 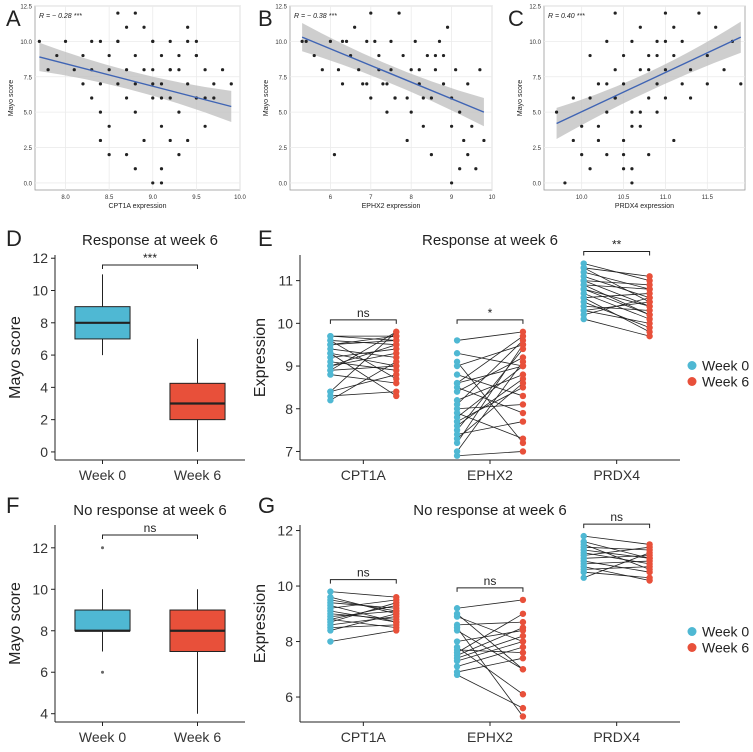 I want to click on legend-swatch-week6, so click(x=692, y=647).